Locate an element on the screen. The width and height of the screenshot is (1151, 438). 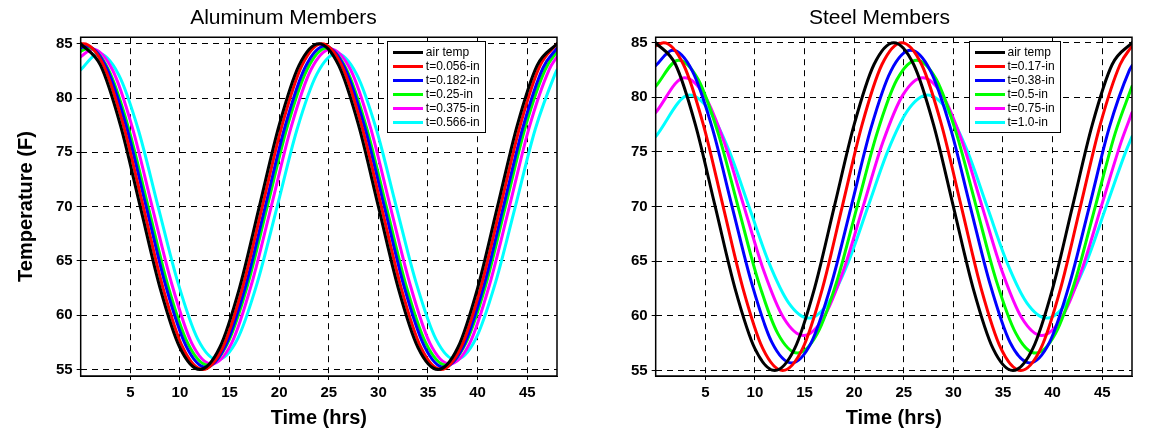
legend-label: t=1.0-in is located at coordinates (1027, 122).